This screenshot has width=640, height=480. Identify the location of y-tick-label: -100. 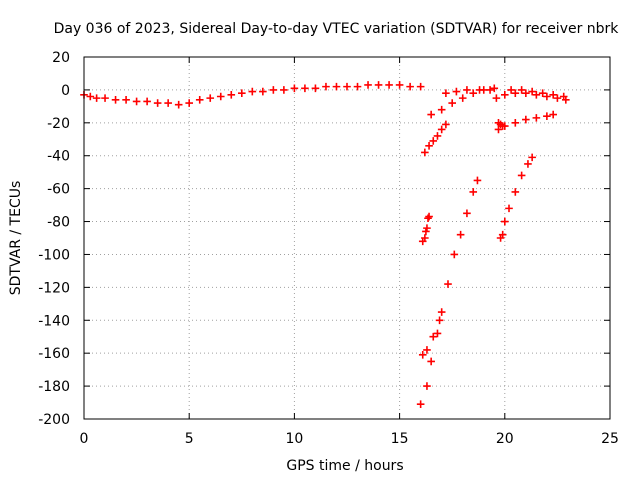
(54, 255).